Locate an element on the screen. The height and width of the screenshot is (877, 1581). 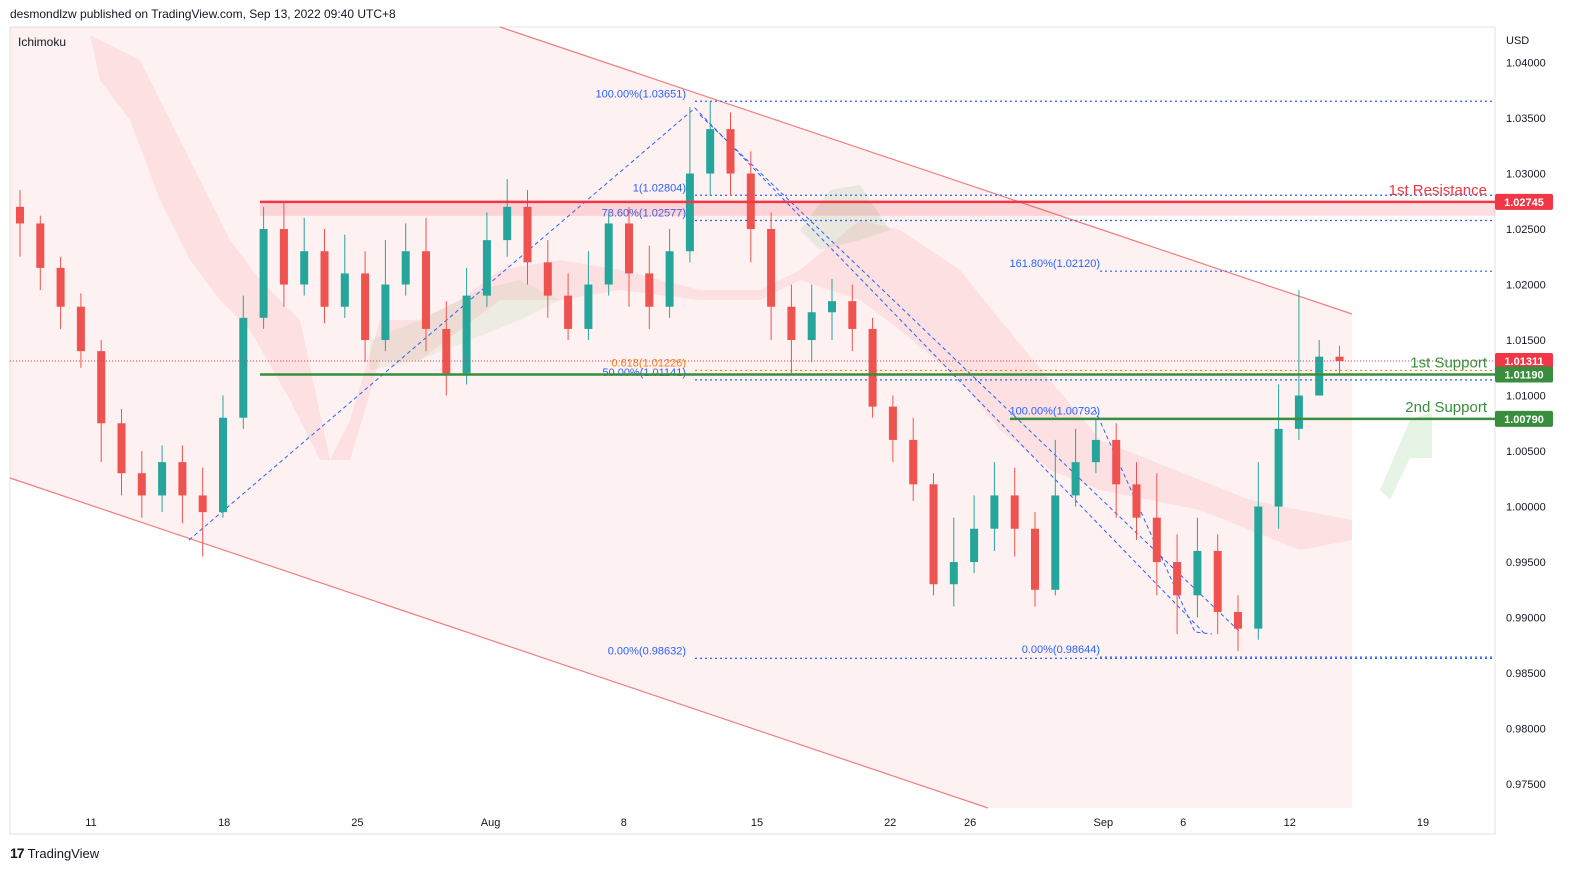
x-tick-label: 8 is located at coordinates (624, 823).